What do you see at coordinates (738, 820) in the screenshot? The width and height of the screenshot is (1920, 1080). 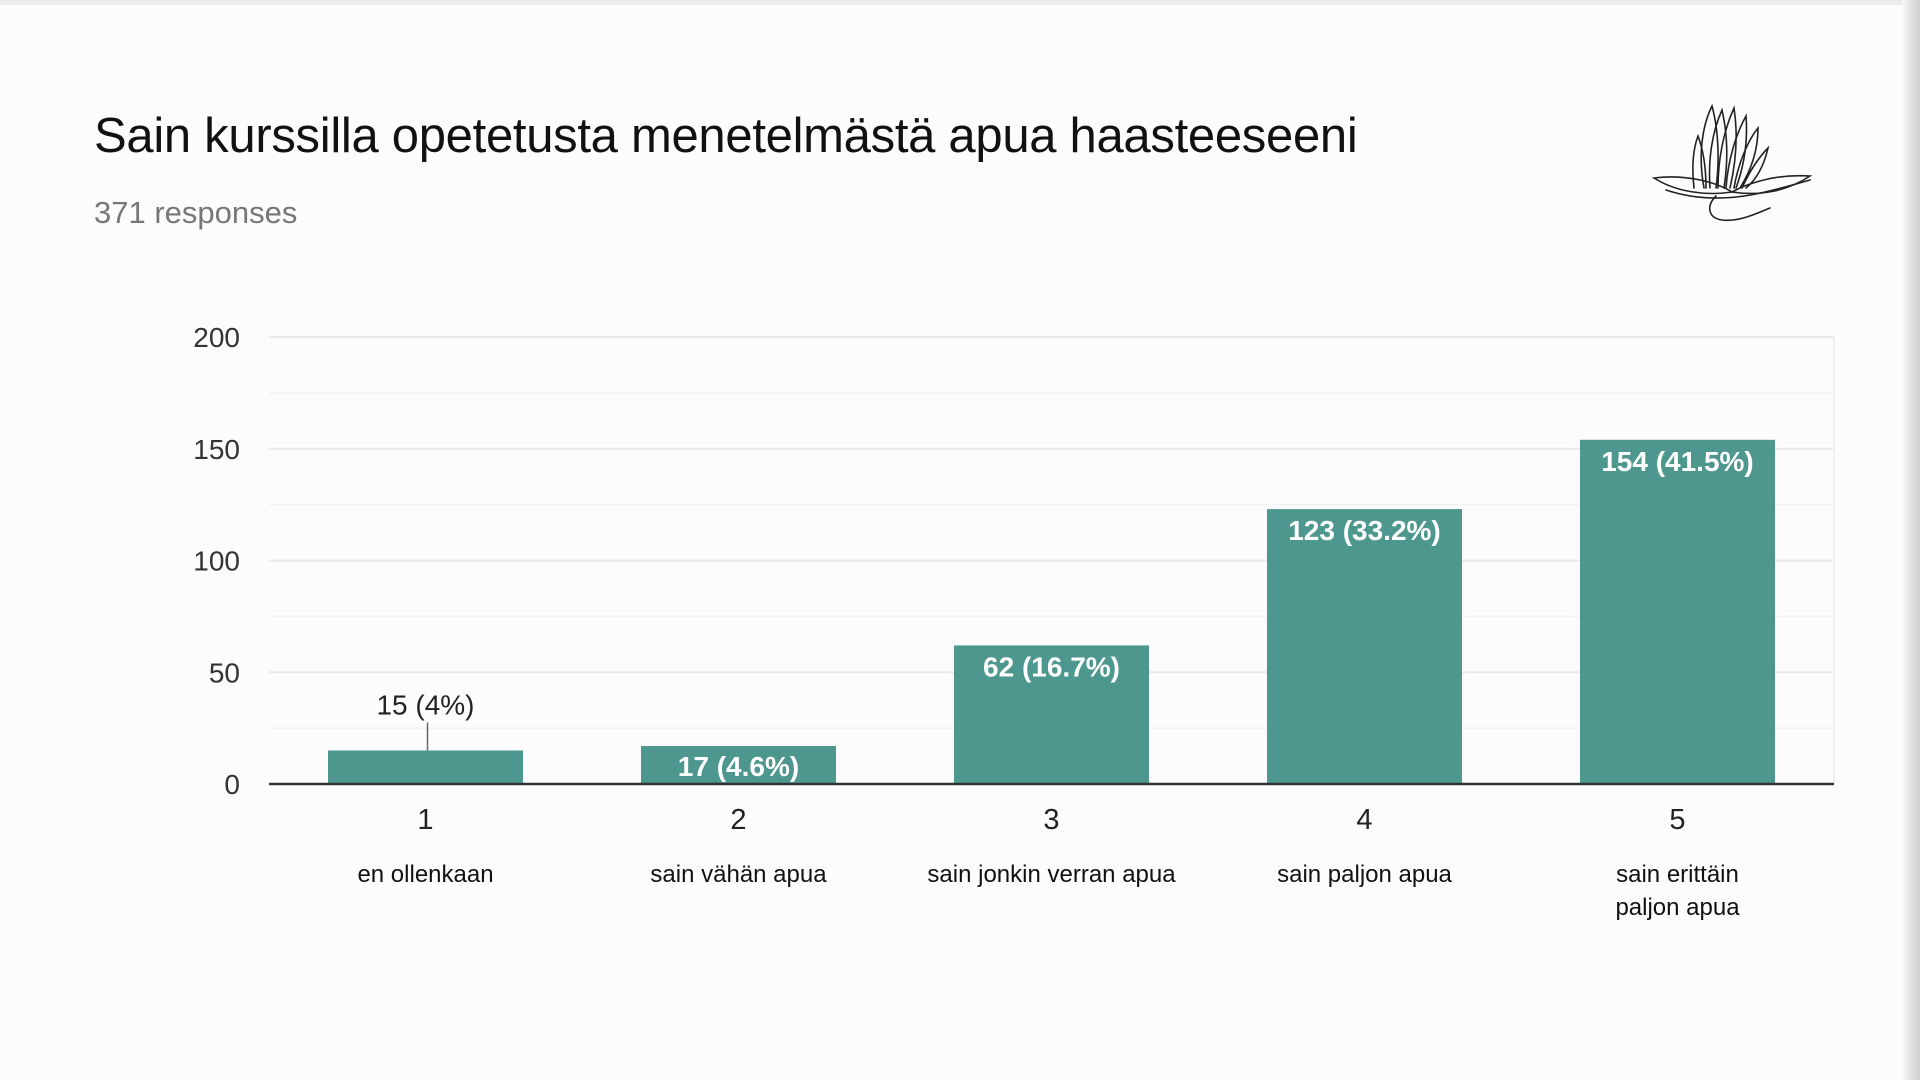 I see `x-tick-label: 2` at bounding box center [738, 820].